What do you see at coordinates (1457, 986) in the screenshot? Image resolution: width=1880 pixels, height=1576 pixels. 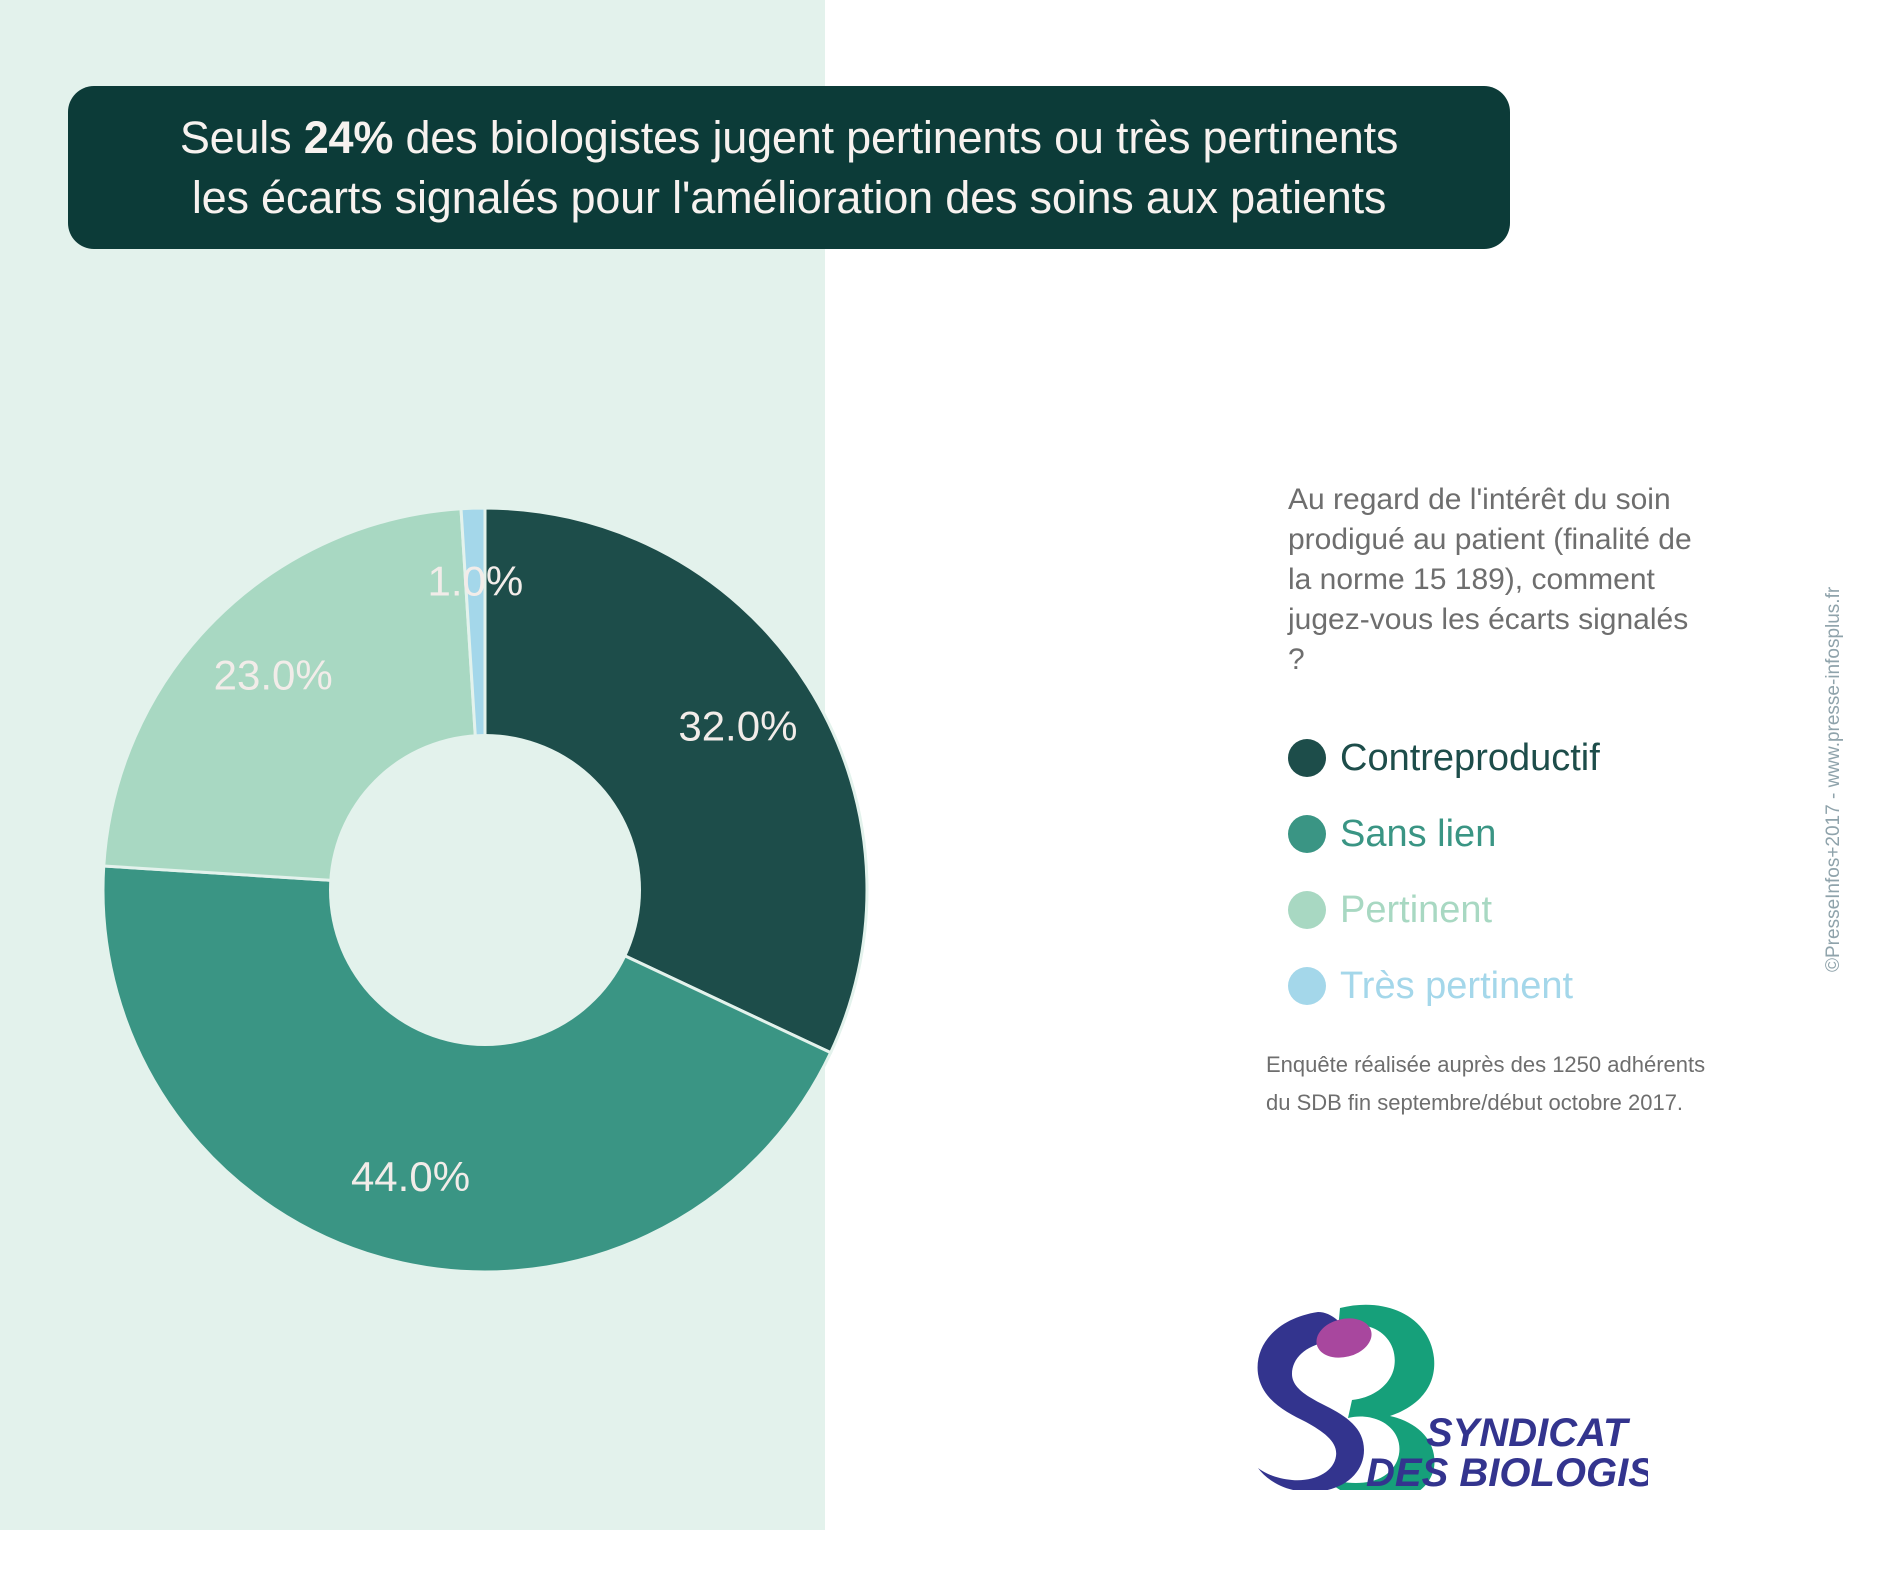 I see `legend-item-label: Très pertinent` at bounding box center [1457, 986].